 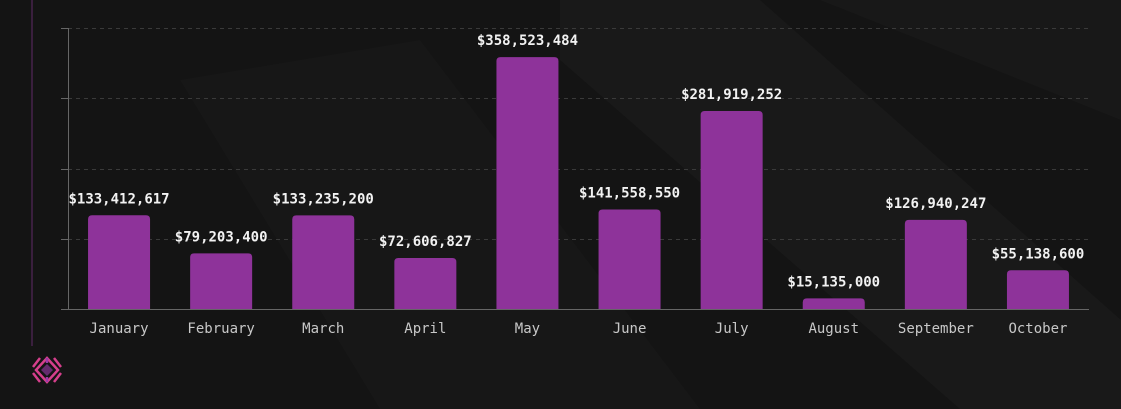 I want to click on brand-logo-icon, so click(x=47, y=370).